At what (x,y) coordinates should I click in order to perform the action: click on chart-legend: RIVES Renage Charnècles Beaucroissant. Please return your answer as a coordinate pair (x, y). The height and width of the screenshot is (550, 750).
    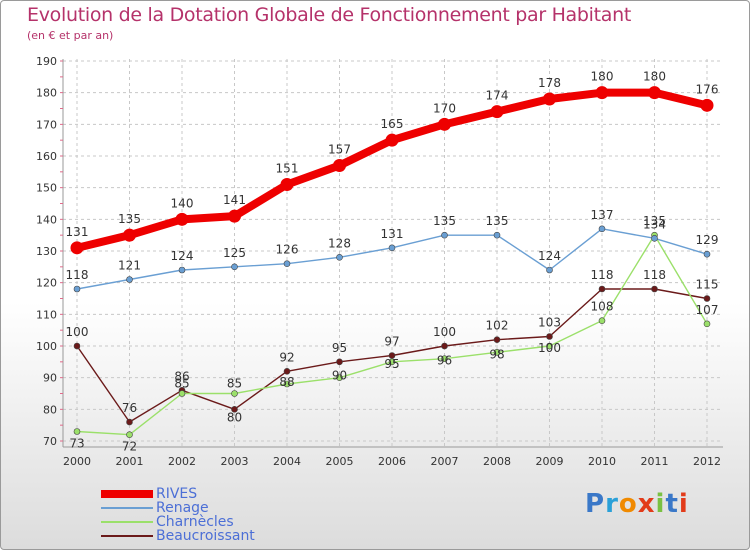
    Looking at the image, I should click on (251, 515).